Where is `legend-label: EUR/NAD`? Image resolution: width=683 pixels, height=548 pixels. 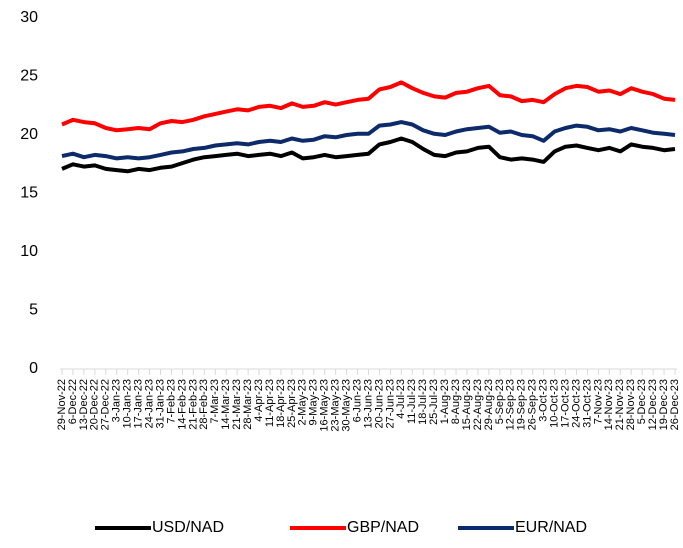 legend-label: EUR/NAD is located at coordinates (551, 527).